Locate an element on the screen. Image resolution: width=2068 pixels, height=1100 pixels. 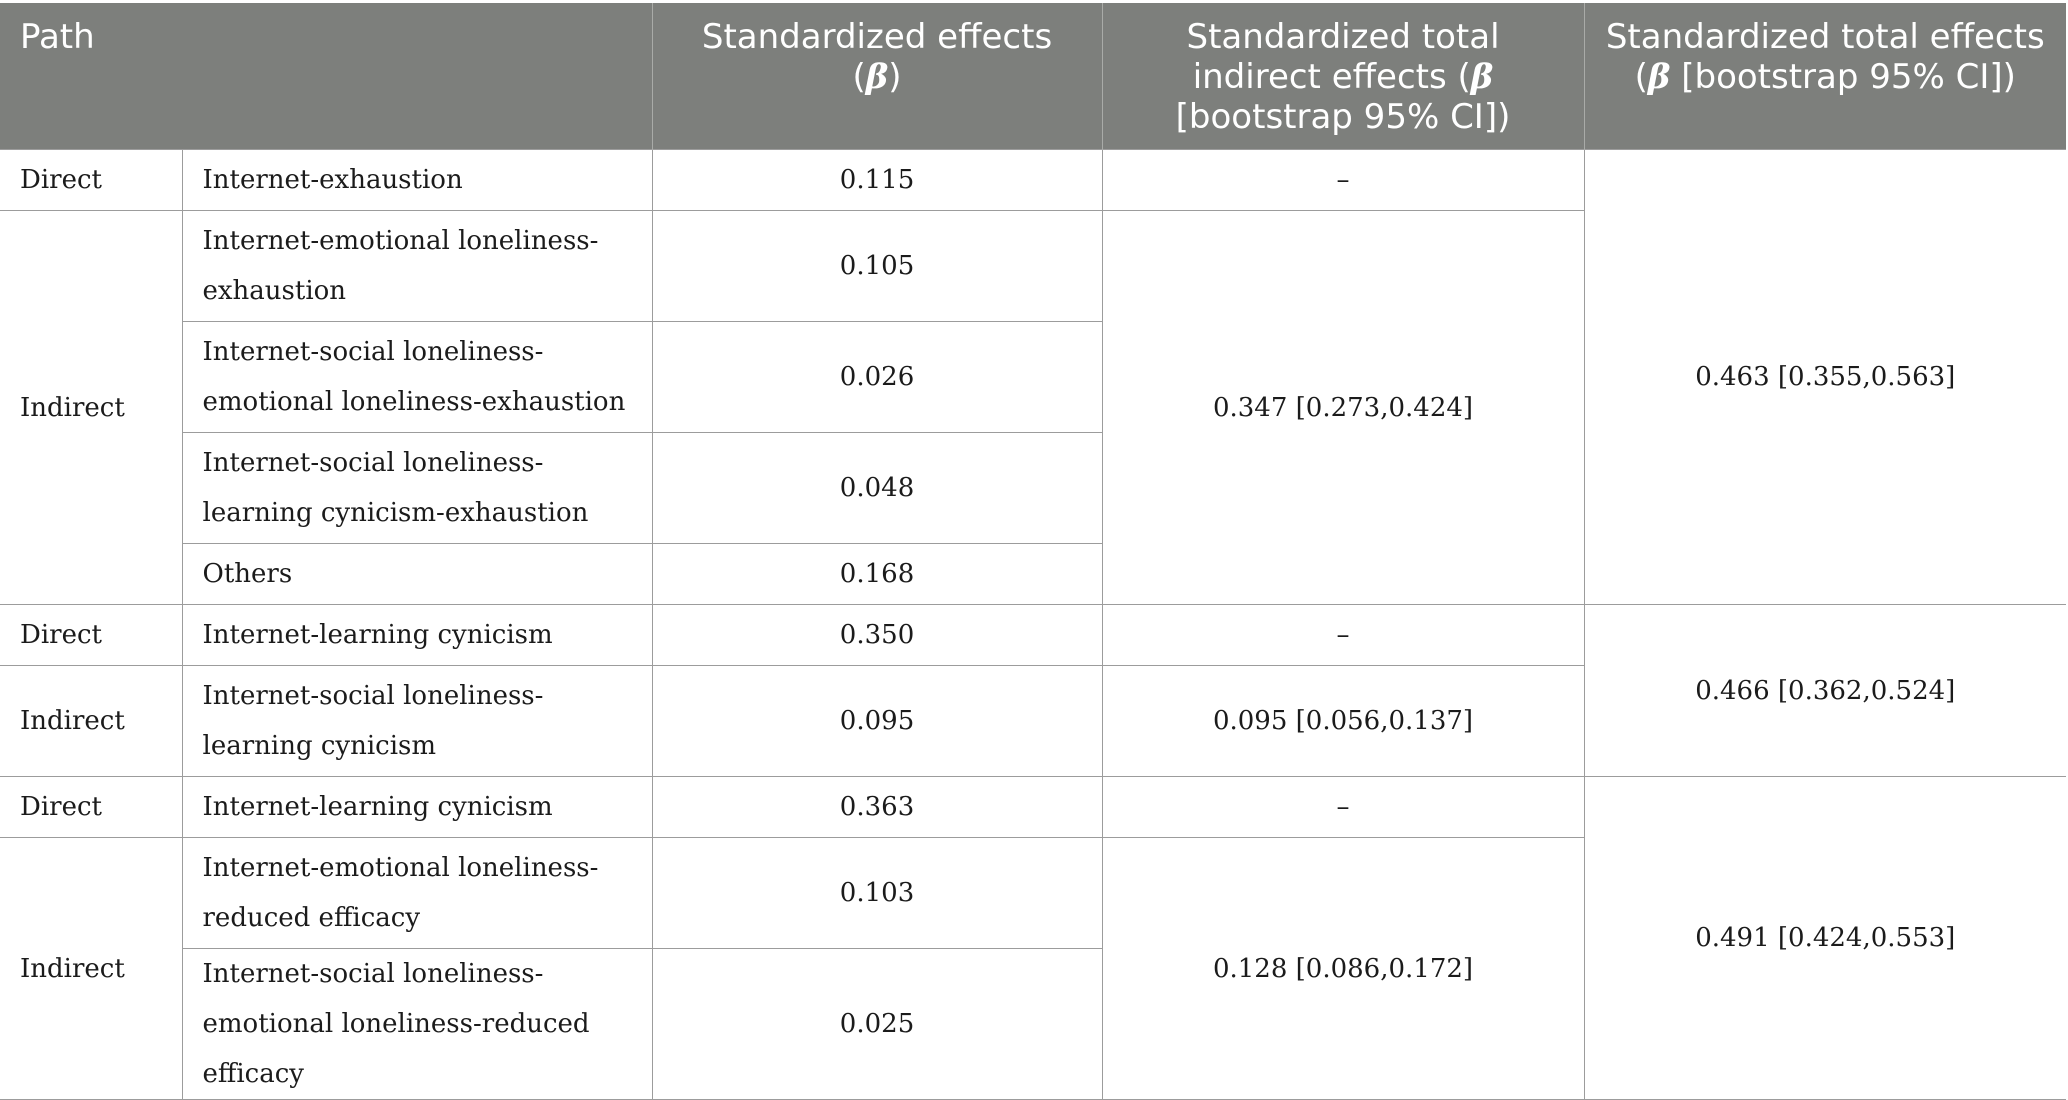
effect-cell: 0.350 is located at coordinates (877, 635).